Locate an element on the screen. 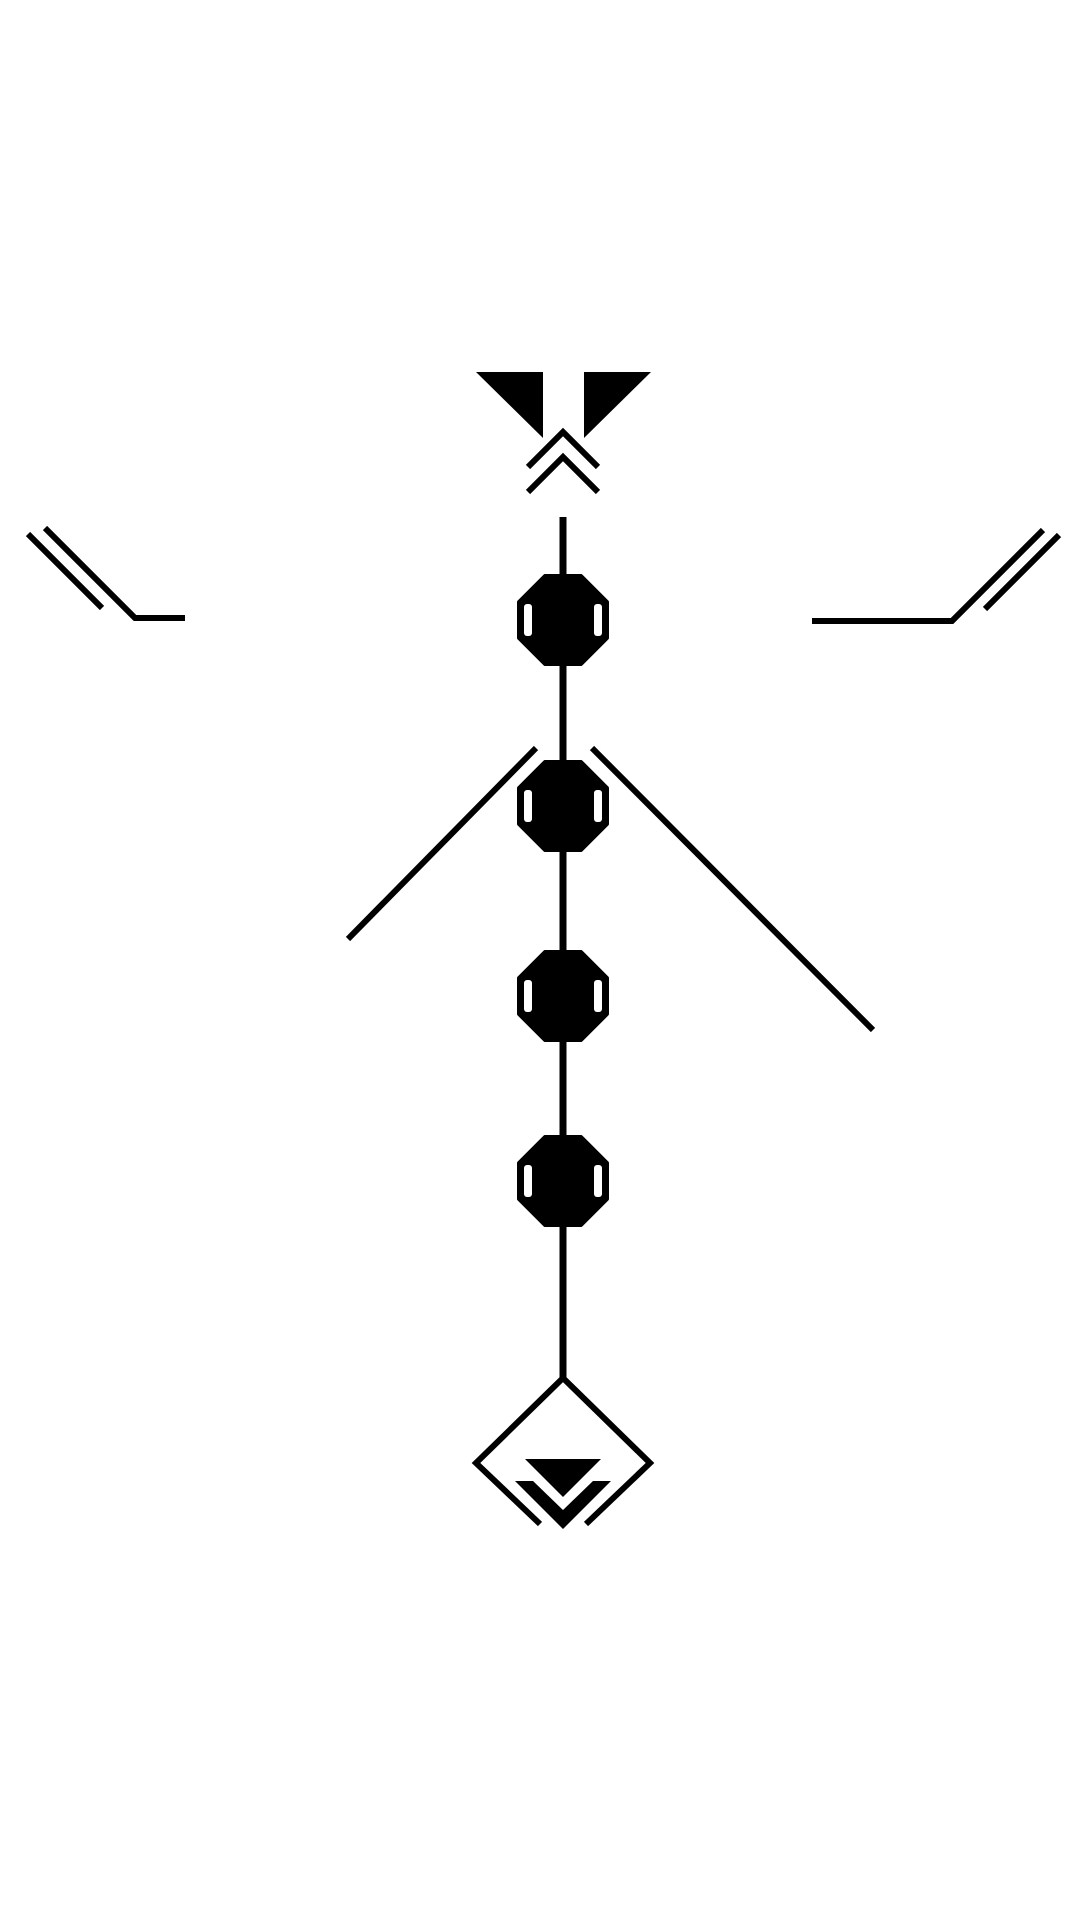 Image resolution: width=1080 pixels, height=1920 pixels. shoulders is located at coordinates (610, 889).